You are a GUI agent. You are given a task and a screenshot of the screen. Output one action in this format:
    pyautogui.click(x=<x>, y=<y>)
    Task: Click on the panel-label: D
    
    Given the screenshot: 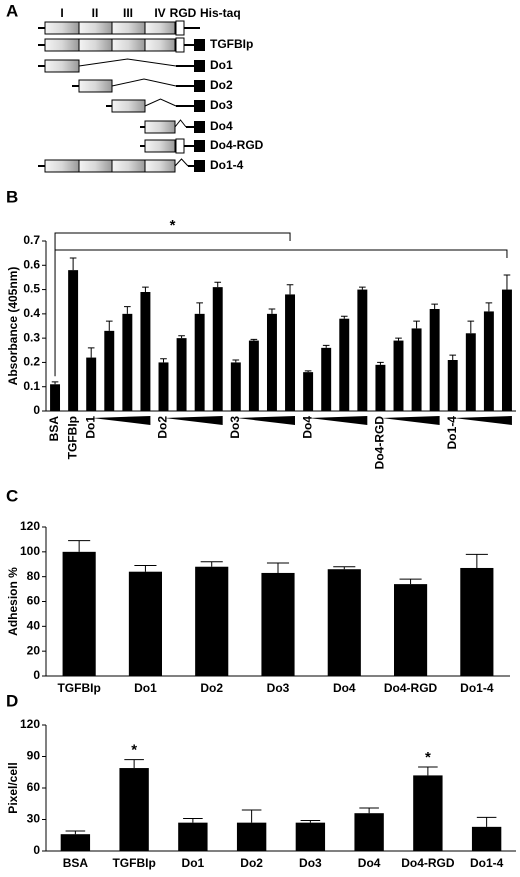 What is the action you would take?
    pyautogui.click(x=12, y=700)
    